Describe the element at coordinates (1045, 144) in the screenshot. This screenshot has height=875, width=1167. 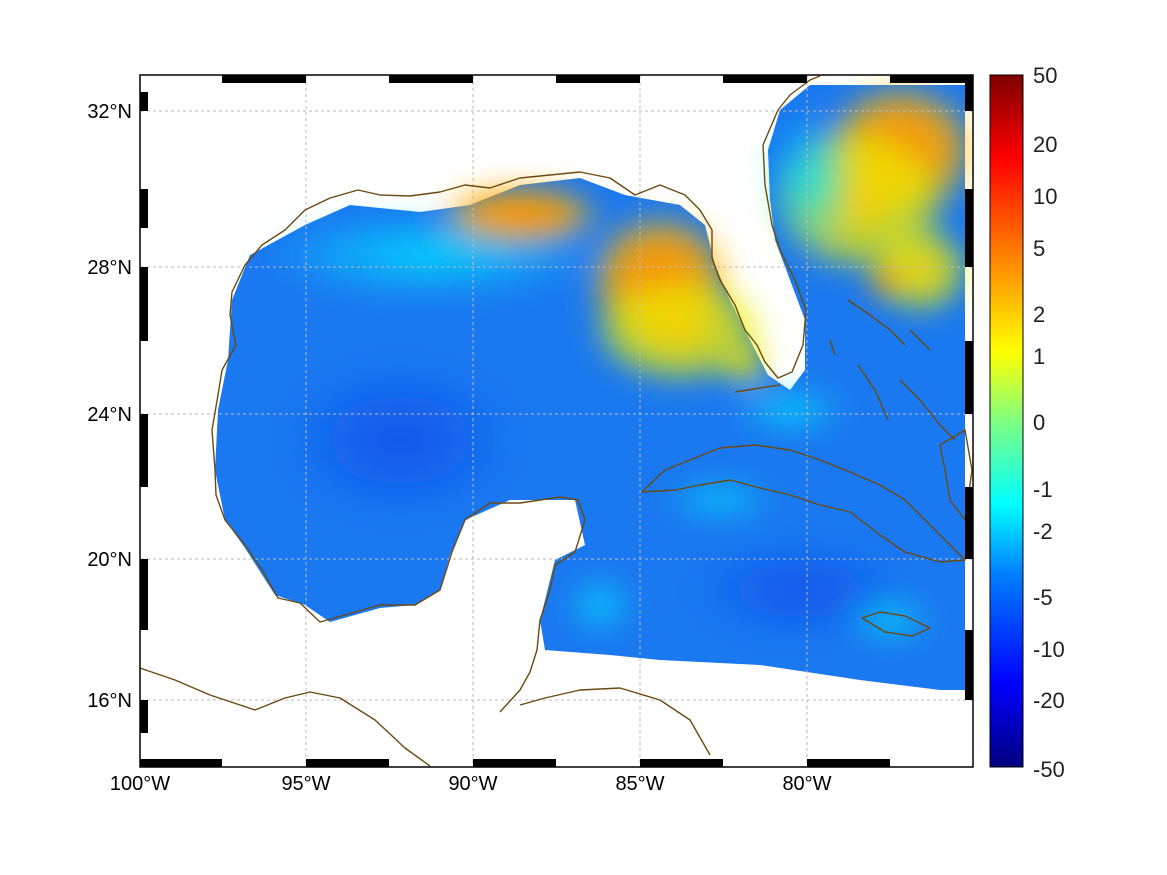
I see `cb-label-20: 20` at that location.